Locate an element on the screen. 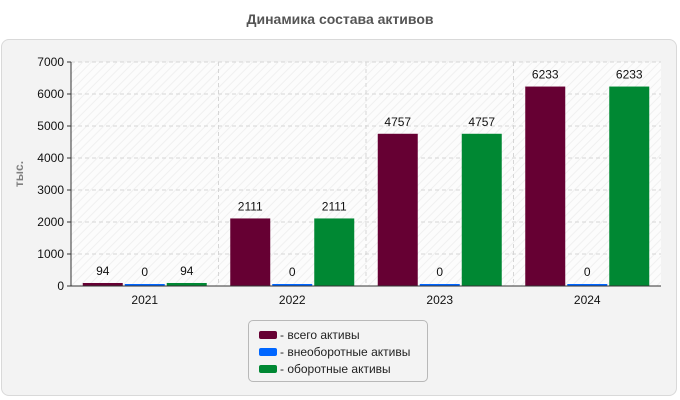 The image size is (680, 400). x-tick-label: 2022 is located at coordinates (292, 300).